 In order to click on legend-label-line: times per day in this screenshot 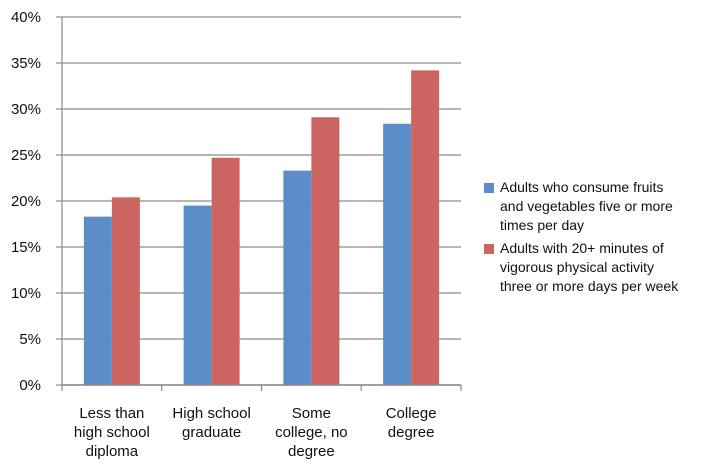, I will do `click(542, 225)`.